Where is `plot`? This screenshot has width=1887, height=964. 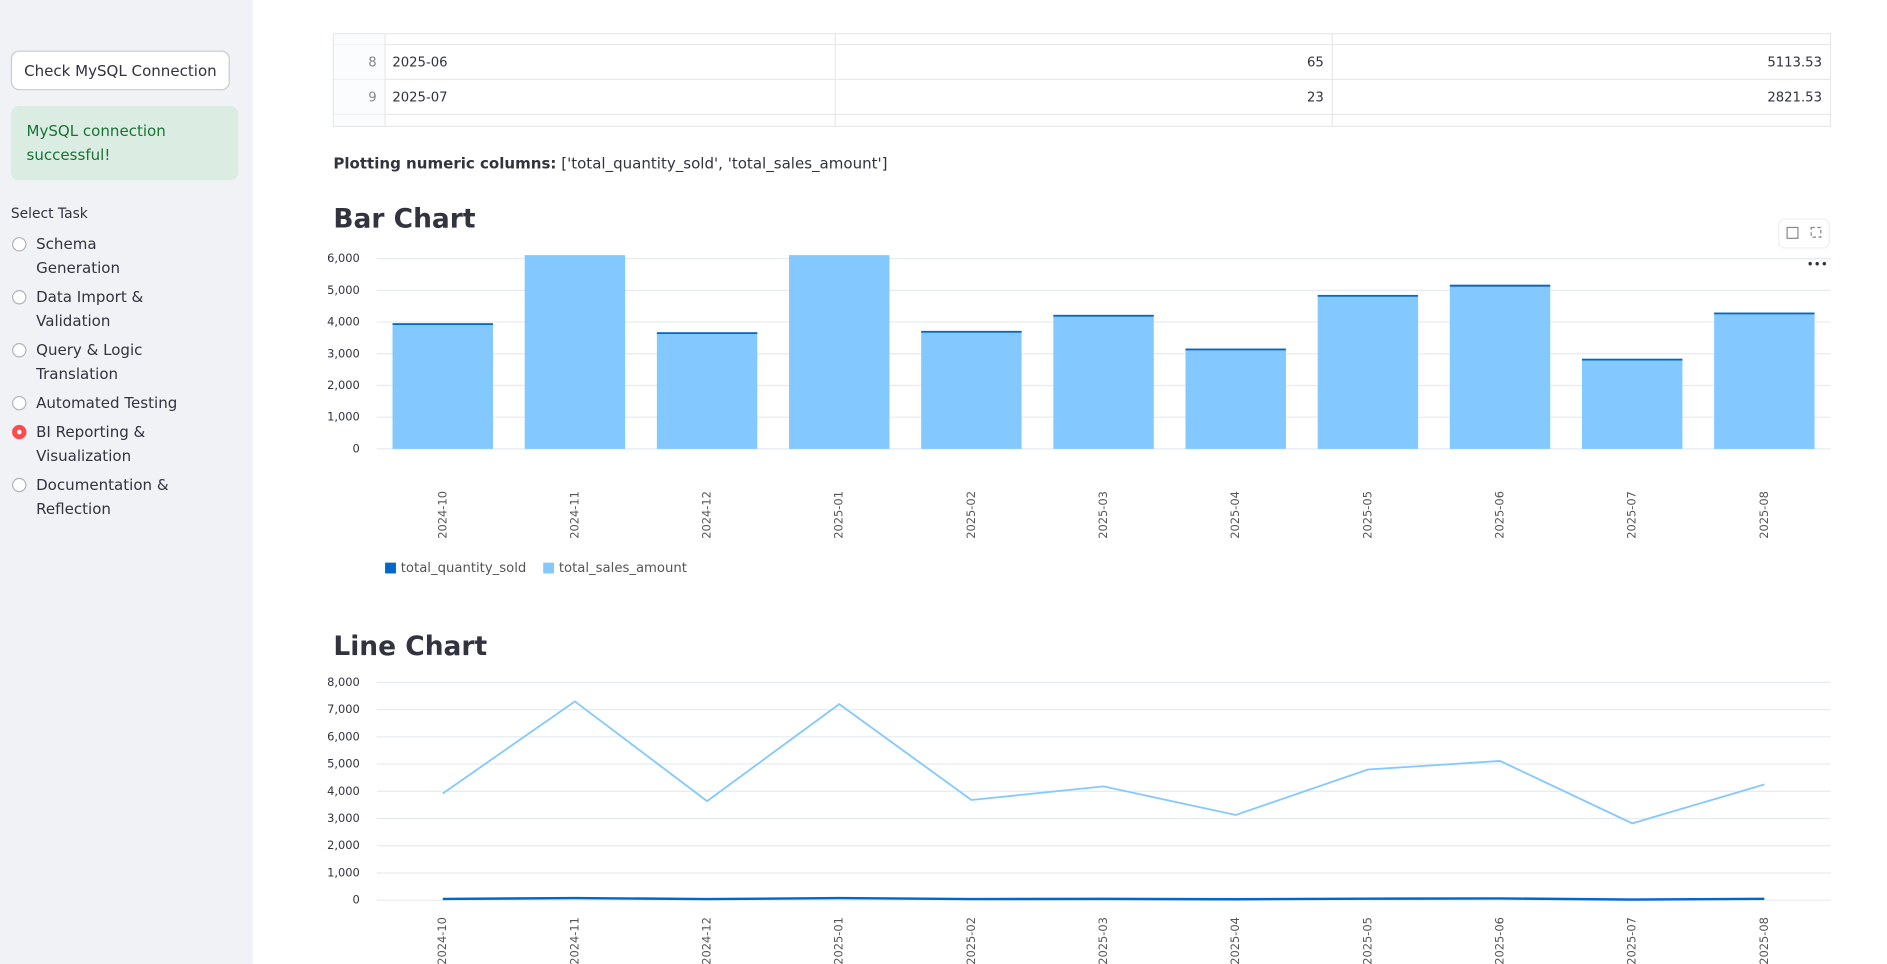 plot is located at coordinates (1103, 800).